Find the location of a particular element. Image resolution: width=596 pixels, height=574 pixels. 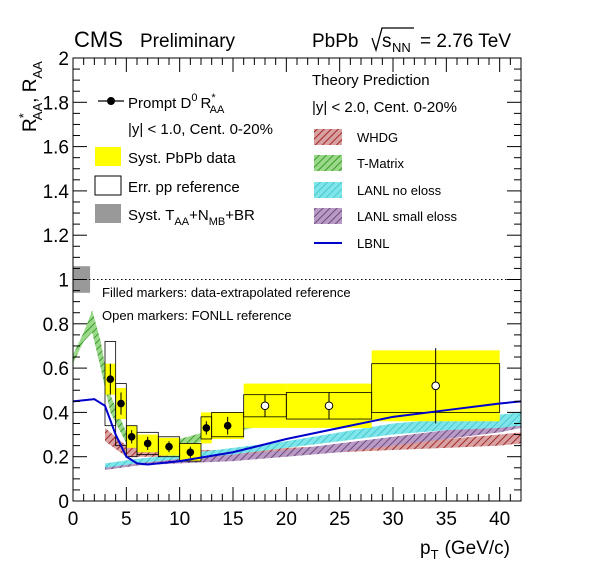

legend-err-pp: Err. pp reference is located at coordinates (184, 187).